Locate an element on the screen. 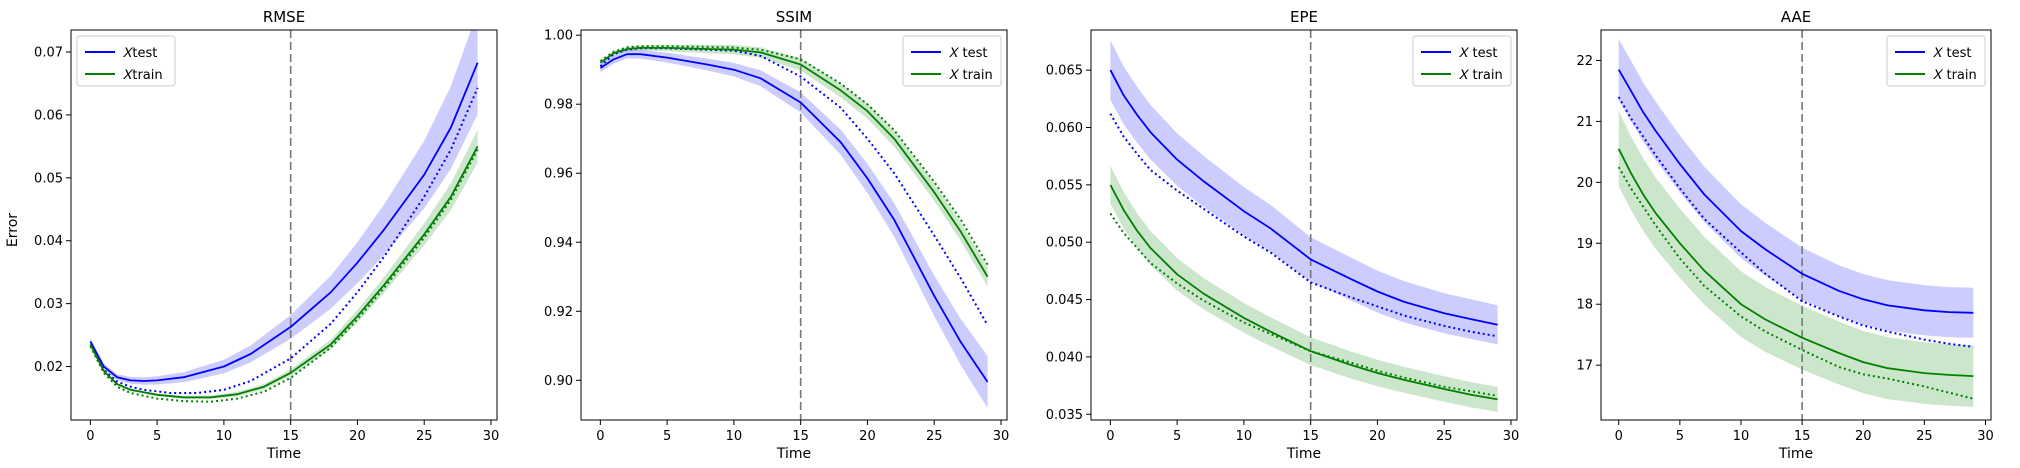 The image size is (2020, 468). y-tick-label: 0.050 is located at coordinates (1064, 243).